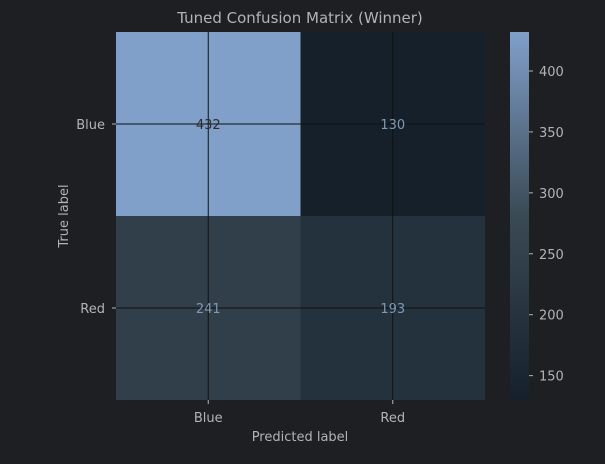  What do you see at coordinates (551, 316) in the screenshot?
I see `colorbar-tick-label: 200` at bounding box center [551, 316].